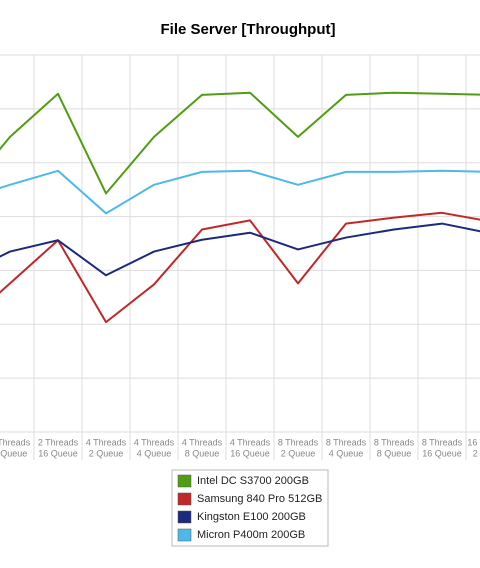  I want to click on legend-box, so click(250, 508).